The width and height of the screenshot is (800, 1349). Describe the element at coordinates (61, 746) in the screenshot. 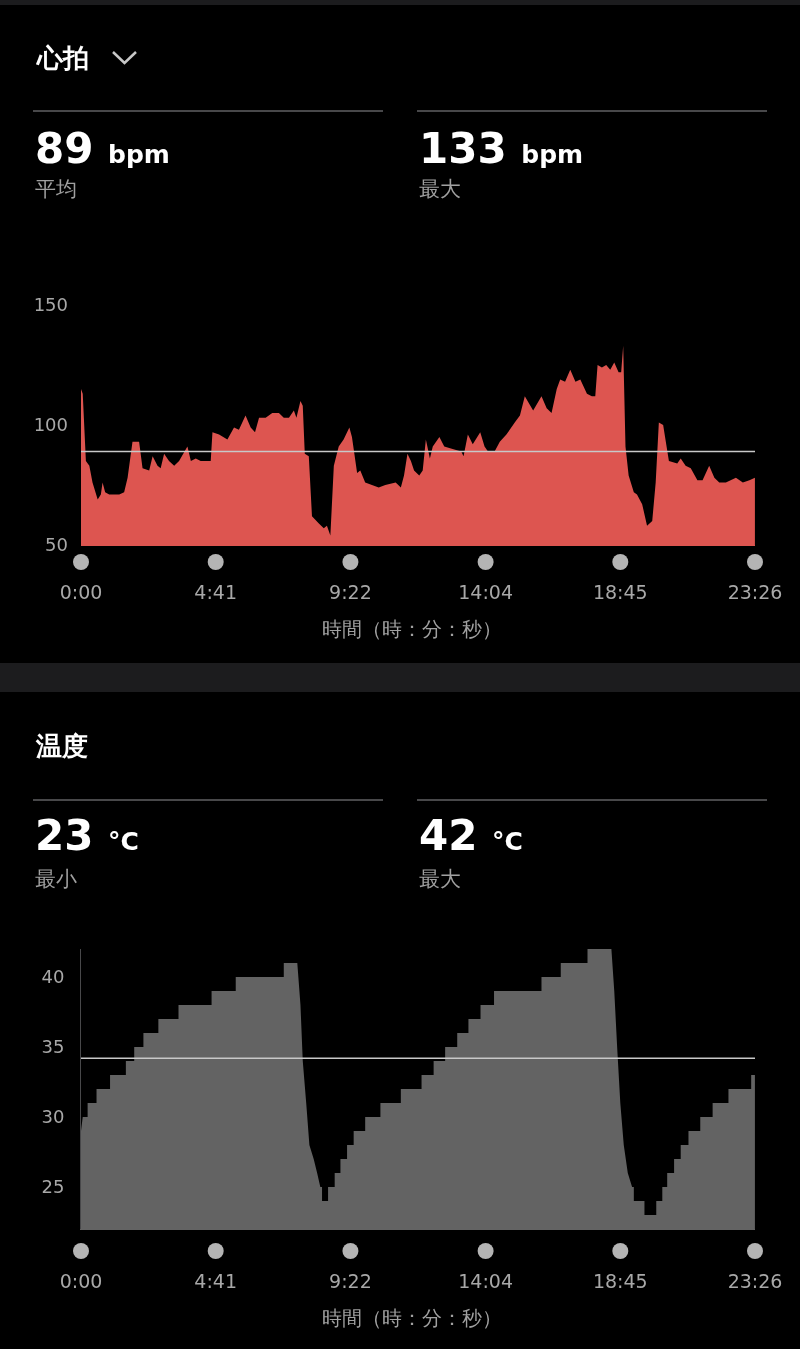

I see `chart-title: 温度` at that location.